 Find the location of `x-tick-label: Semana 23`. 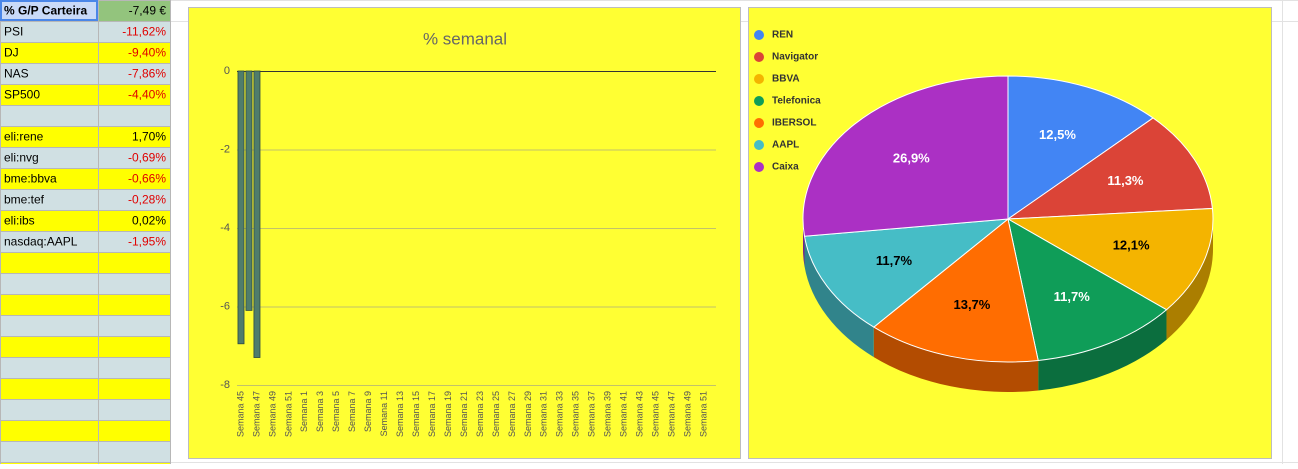

x-tick-label: Semana 23 is located at coordinates (480, 414).